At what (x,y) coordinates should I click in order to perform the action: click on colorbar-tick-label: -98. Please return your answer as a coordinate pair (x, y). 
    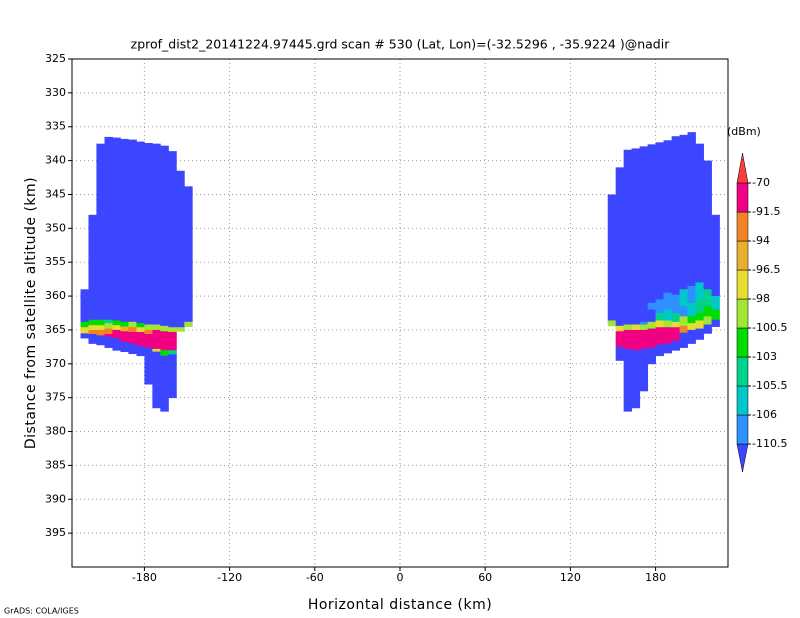
    Looking at the image, I should click on (761, 298).